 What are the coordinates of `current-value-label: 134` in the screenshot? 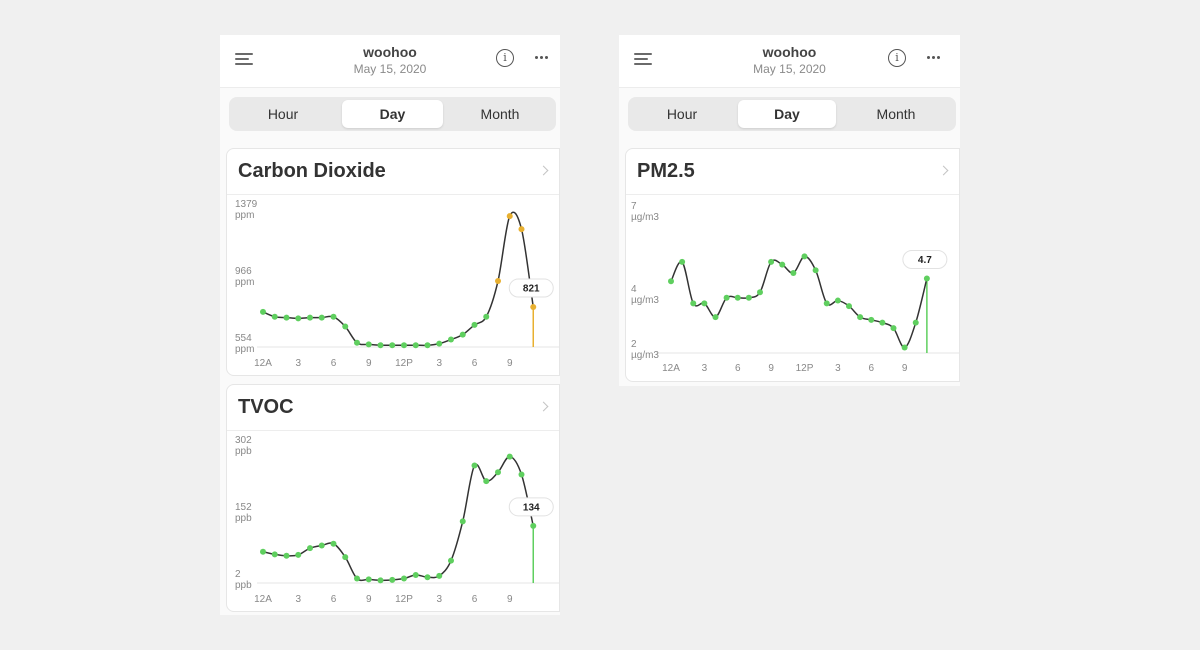 It's located at (531, 507).